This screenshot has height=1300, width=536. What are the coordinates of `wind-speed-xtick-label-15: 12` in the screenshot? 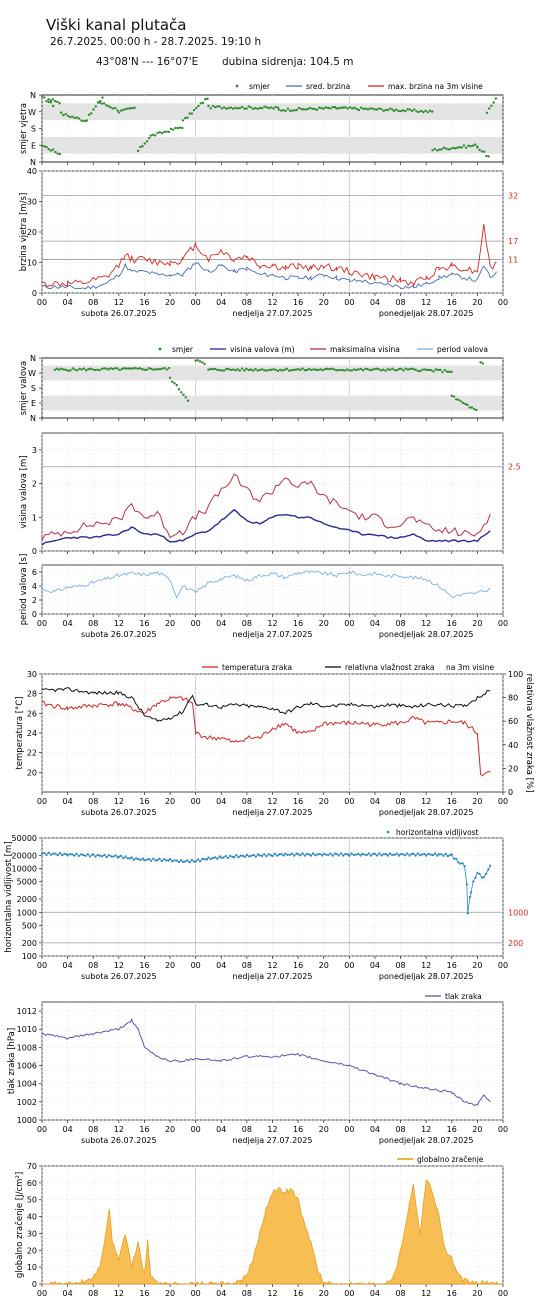 It's located at (426, 302).